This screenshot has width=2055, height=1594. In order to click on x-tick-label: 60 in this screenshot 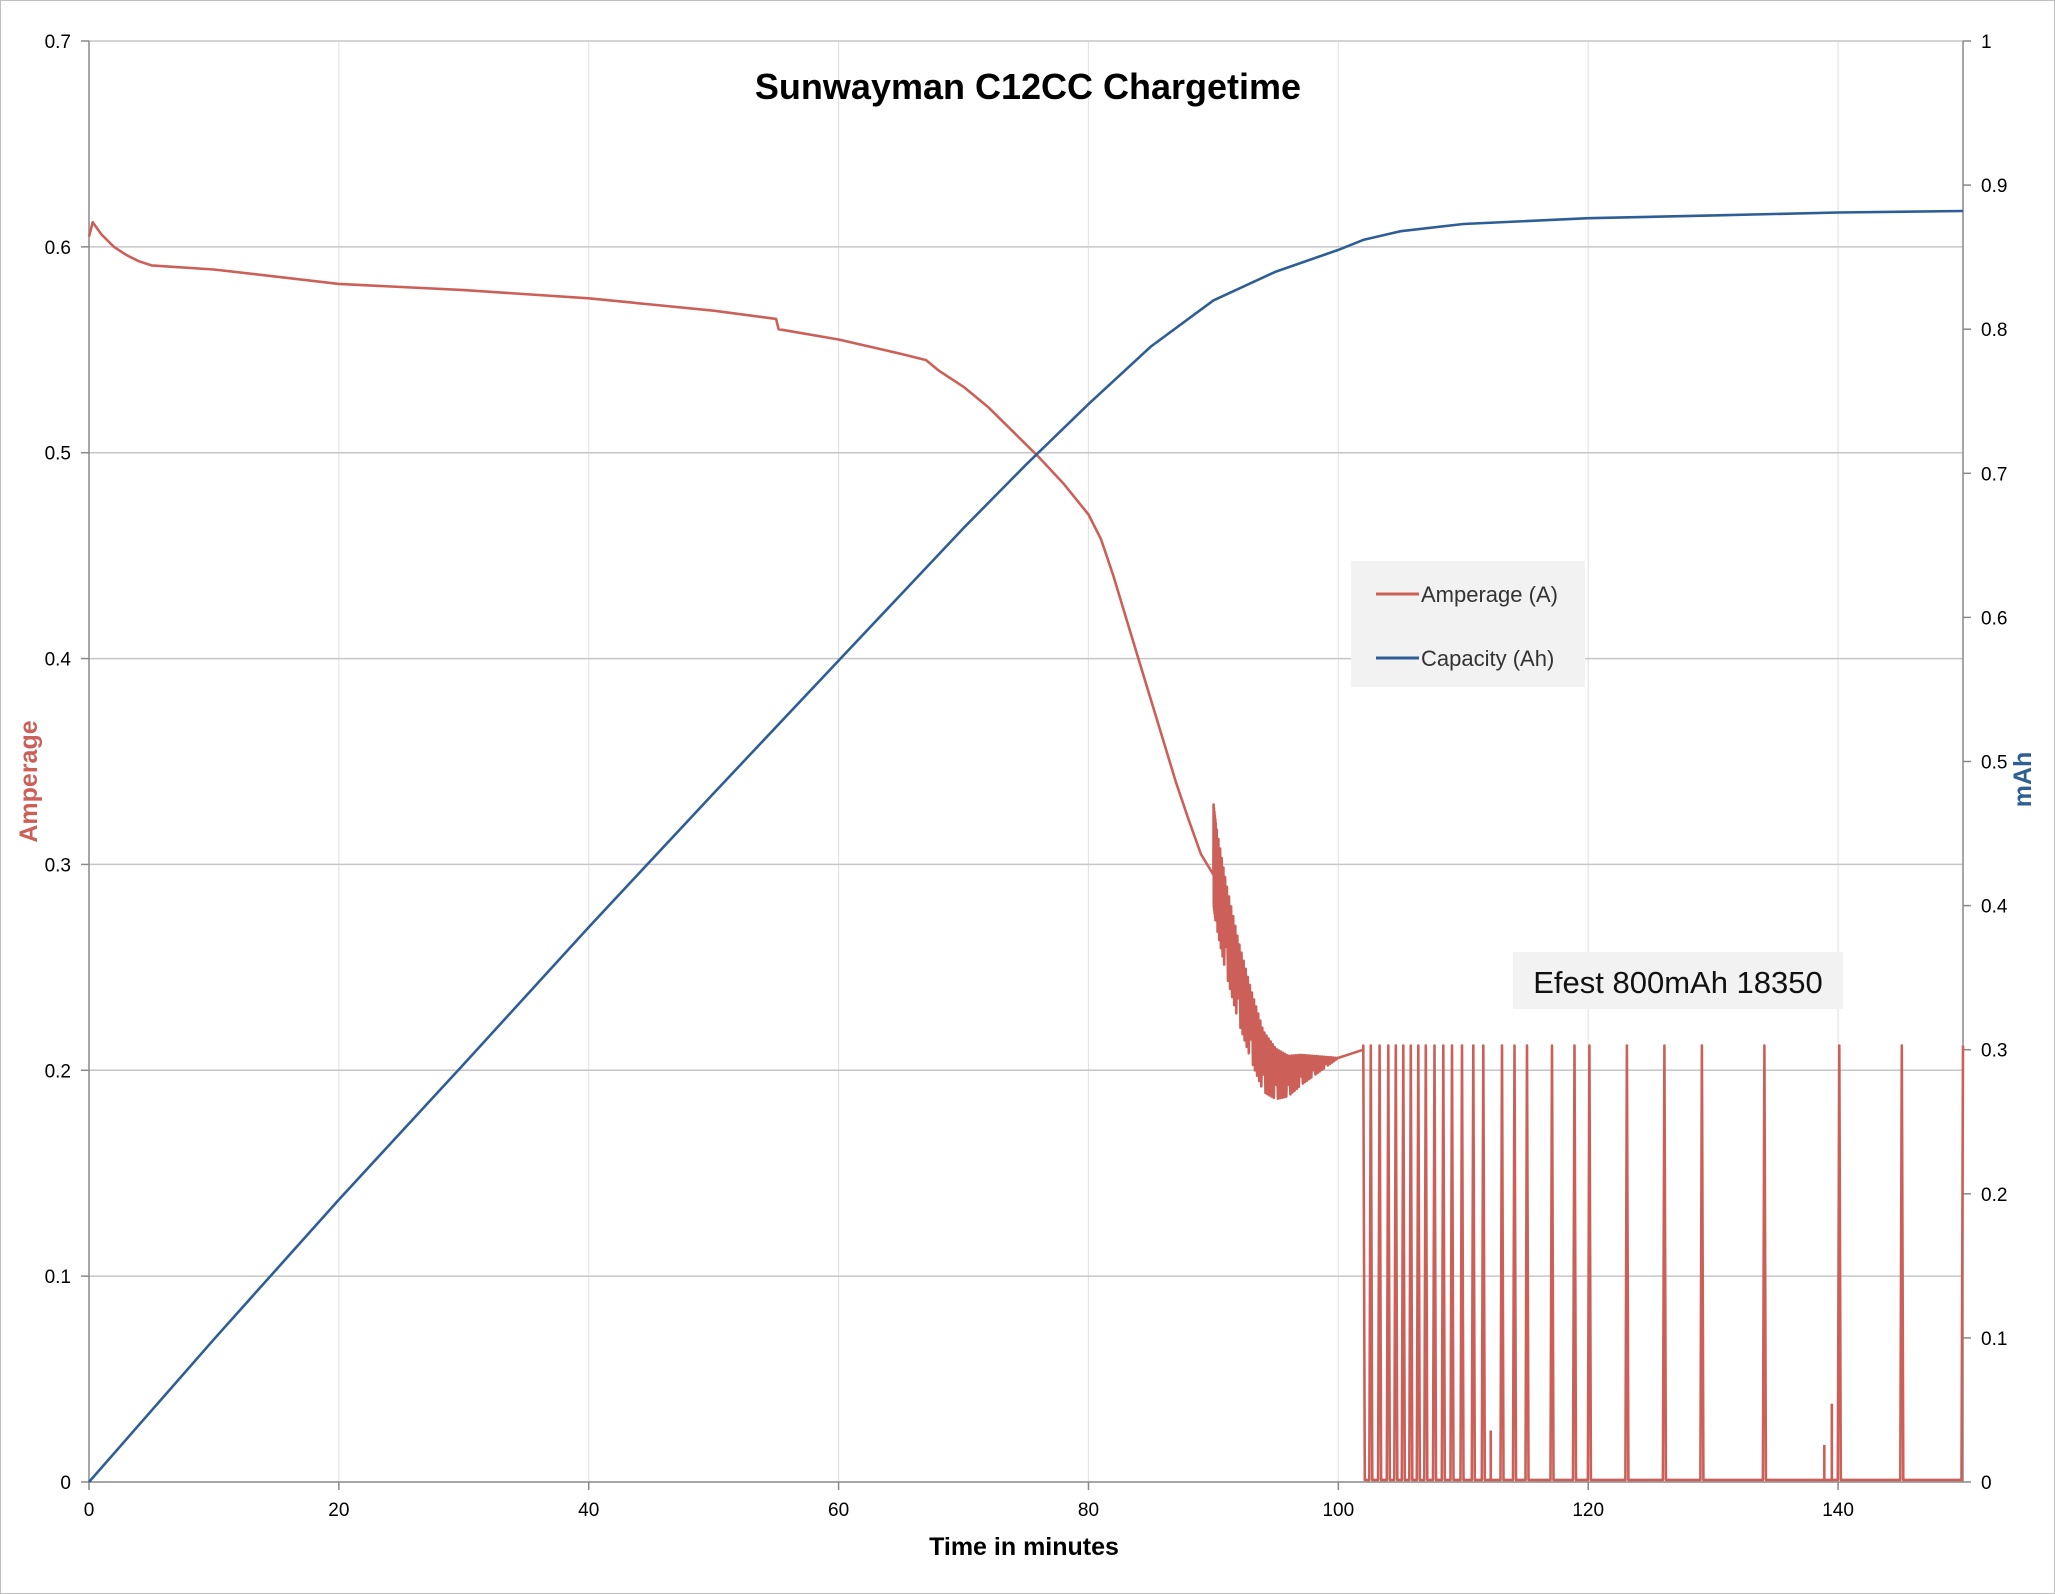, I will do `click(838, 1510)`.